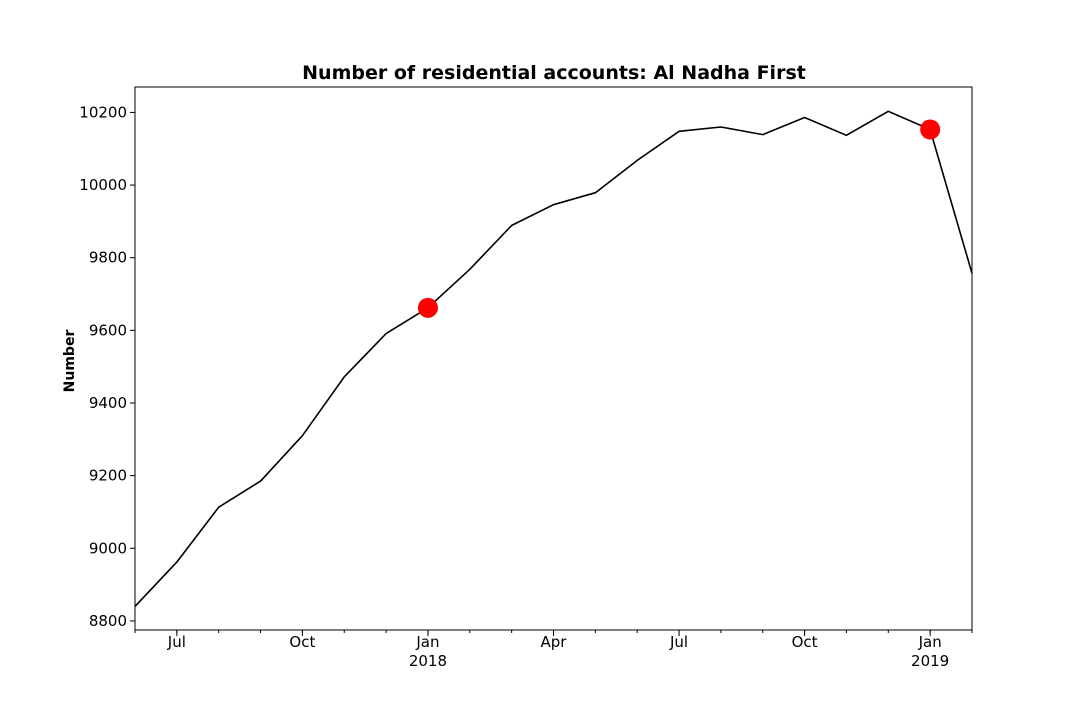 The image size is (1080, 720). Describe the element at coordinates (108, 548) in the screenshot. I see `y-tick-label: 9000` at that location.